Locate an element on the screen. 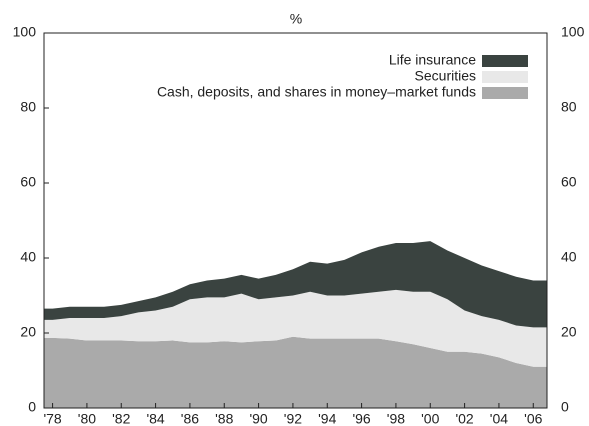 Image resolution: width=589 pixels, height=426 pixels. x-tick-label: '90 is located at coordinates (258, 418).